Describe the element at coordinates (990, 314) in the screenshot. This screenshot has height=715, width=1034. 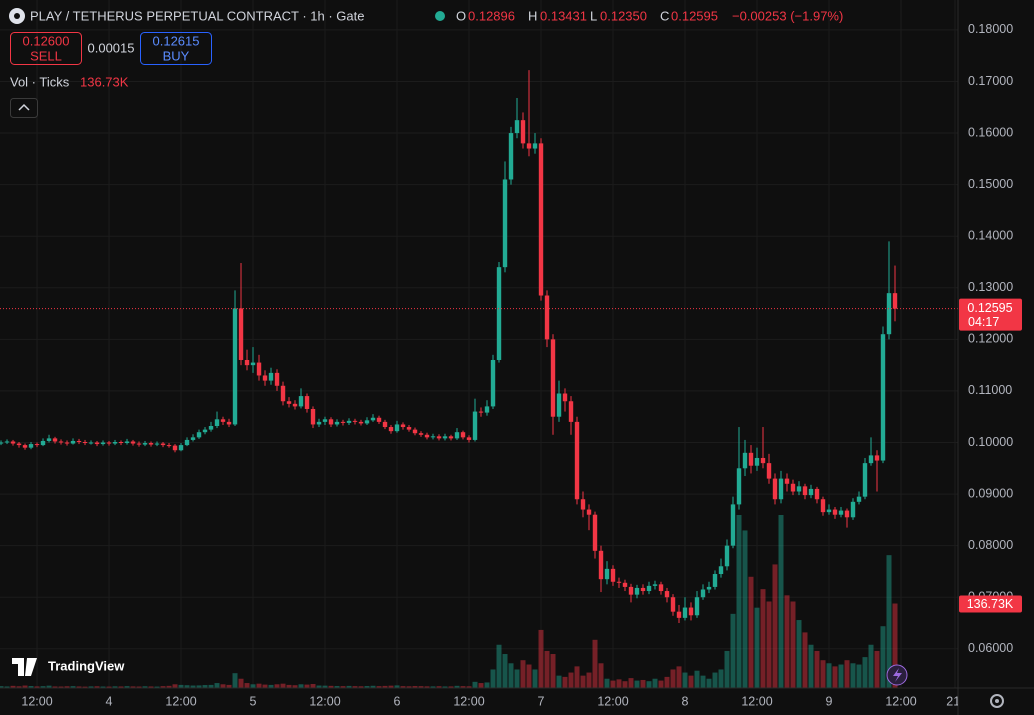
I see `last-price-box` at that location.